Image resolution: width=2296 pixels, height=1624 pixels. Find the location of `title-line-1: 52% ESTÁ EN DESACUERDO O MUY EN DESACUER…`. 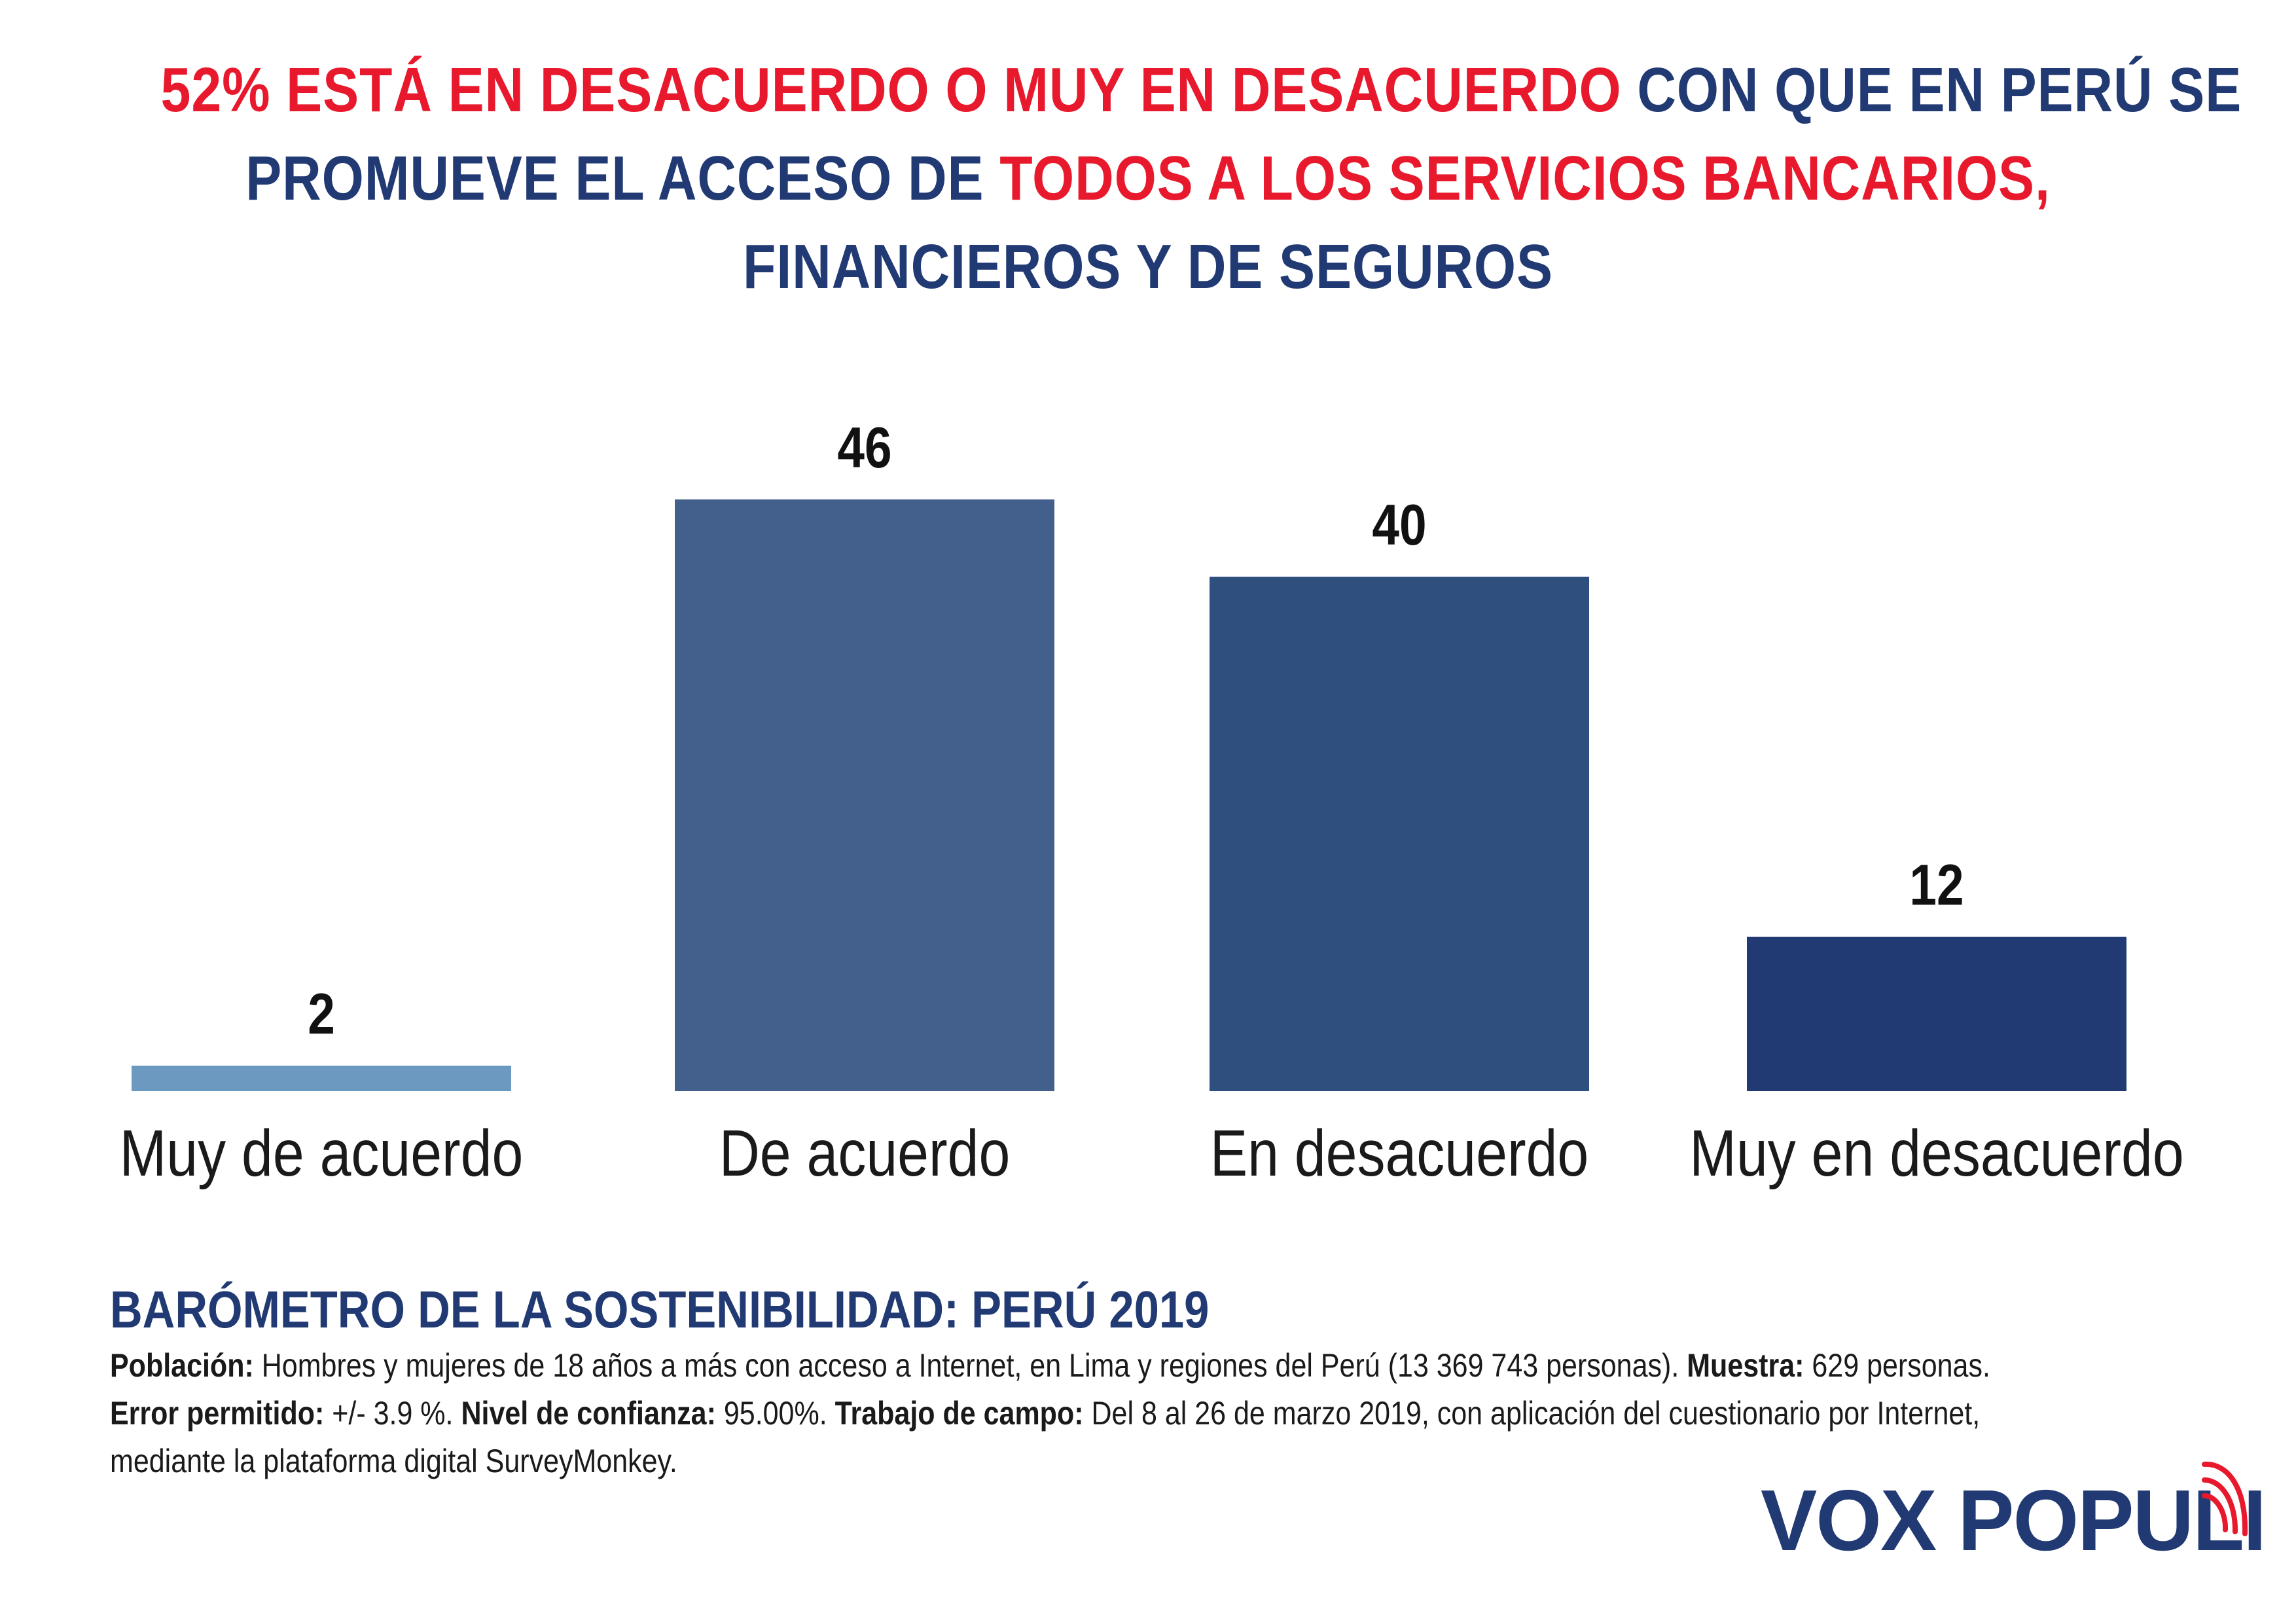

title-line-1: 52% ESTÁ EN DESACUERDO O MUY EN DESACUER… is located at coordinates (1201, 90).